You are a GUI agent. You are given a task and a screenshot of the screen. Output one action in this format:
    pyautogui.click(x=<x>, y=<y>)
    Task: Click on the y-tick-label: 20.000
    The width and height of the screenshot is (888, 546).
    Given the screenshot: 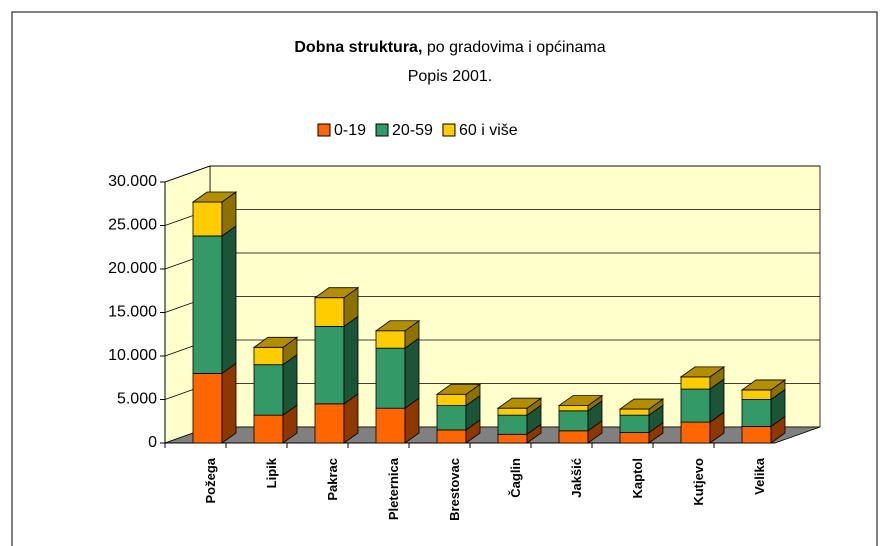 What is the action you would take?
    pyautogui.click(x=132, y=268)
    